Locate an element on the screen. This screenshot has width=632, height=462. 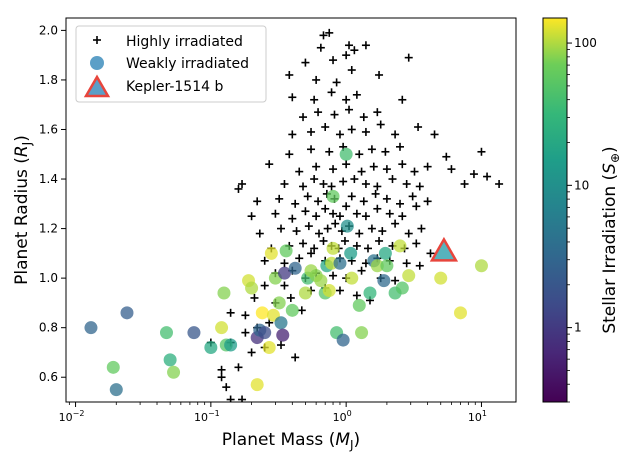
colorbar-tick-label: 100 is located at coordinates (585, 43).